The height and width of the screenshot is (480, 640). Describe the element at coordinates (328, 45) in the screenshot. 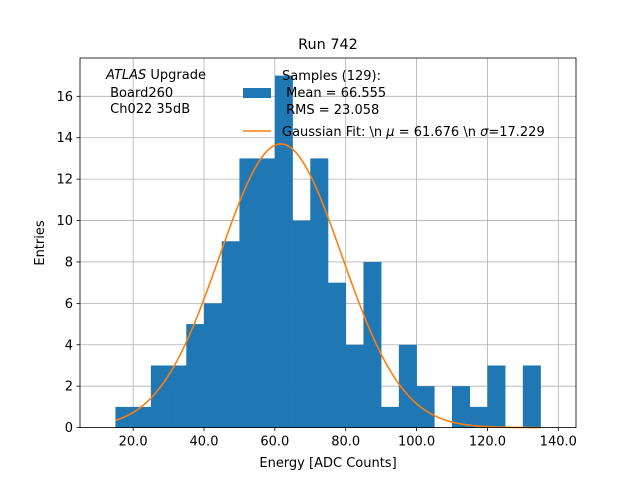

I see `chart-title: Run 742` at that location.